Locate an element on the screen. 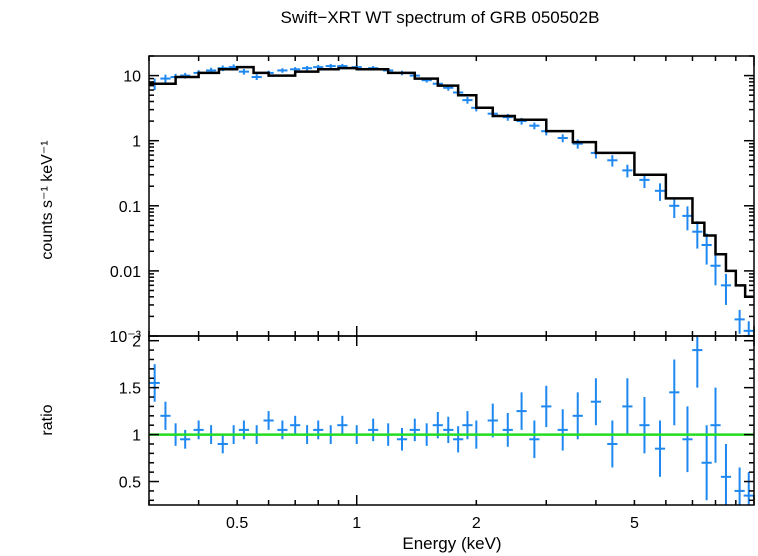 Image resolution: width=758 pixels, height=556 pixels. y-axis-label-spectrum: counts s⁻¹ keV⁻¹ is located at coordinates (47, 199).